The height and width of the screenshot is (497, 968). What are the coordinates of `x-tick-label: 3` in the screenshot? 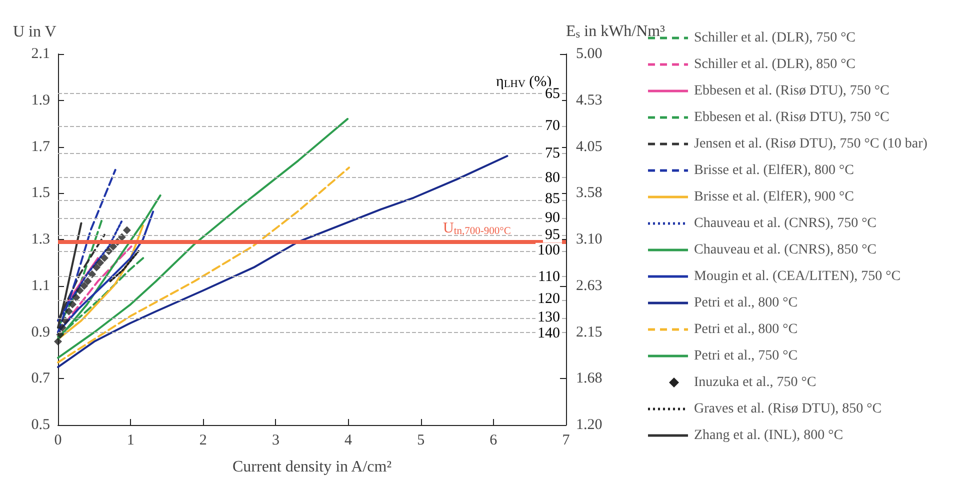 It's located at (276, 440).